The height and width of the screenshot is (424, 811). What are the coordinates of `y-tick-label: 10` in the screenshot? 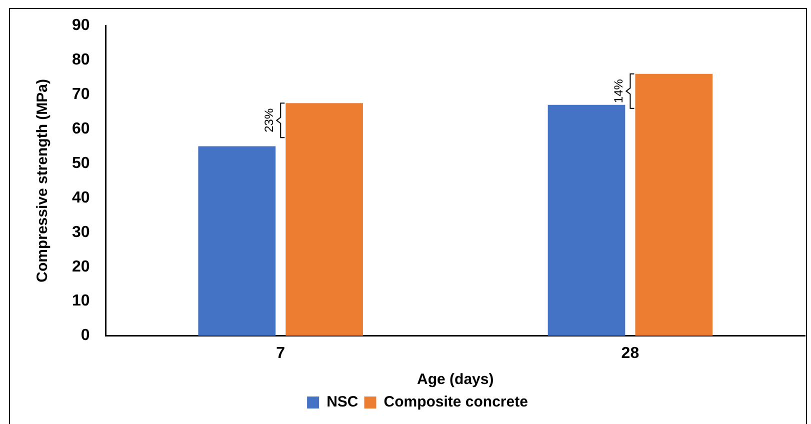 It's located at (81, 301).